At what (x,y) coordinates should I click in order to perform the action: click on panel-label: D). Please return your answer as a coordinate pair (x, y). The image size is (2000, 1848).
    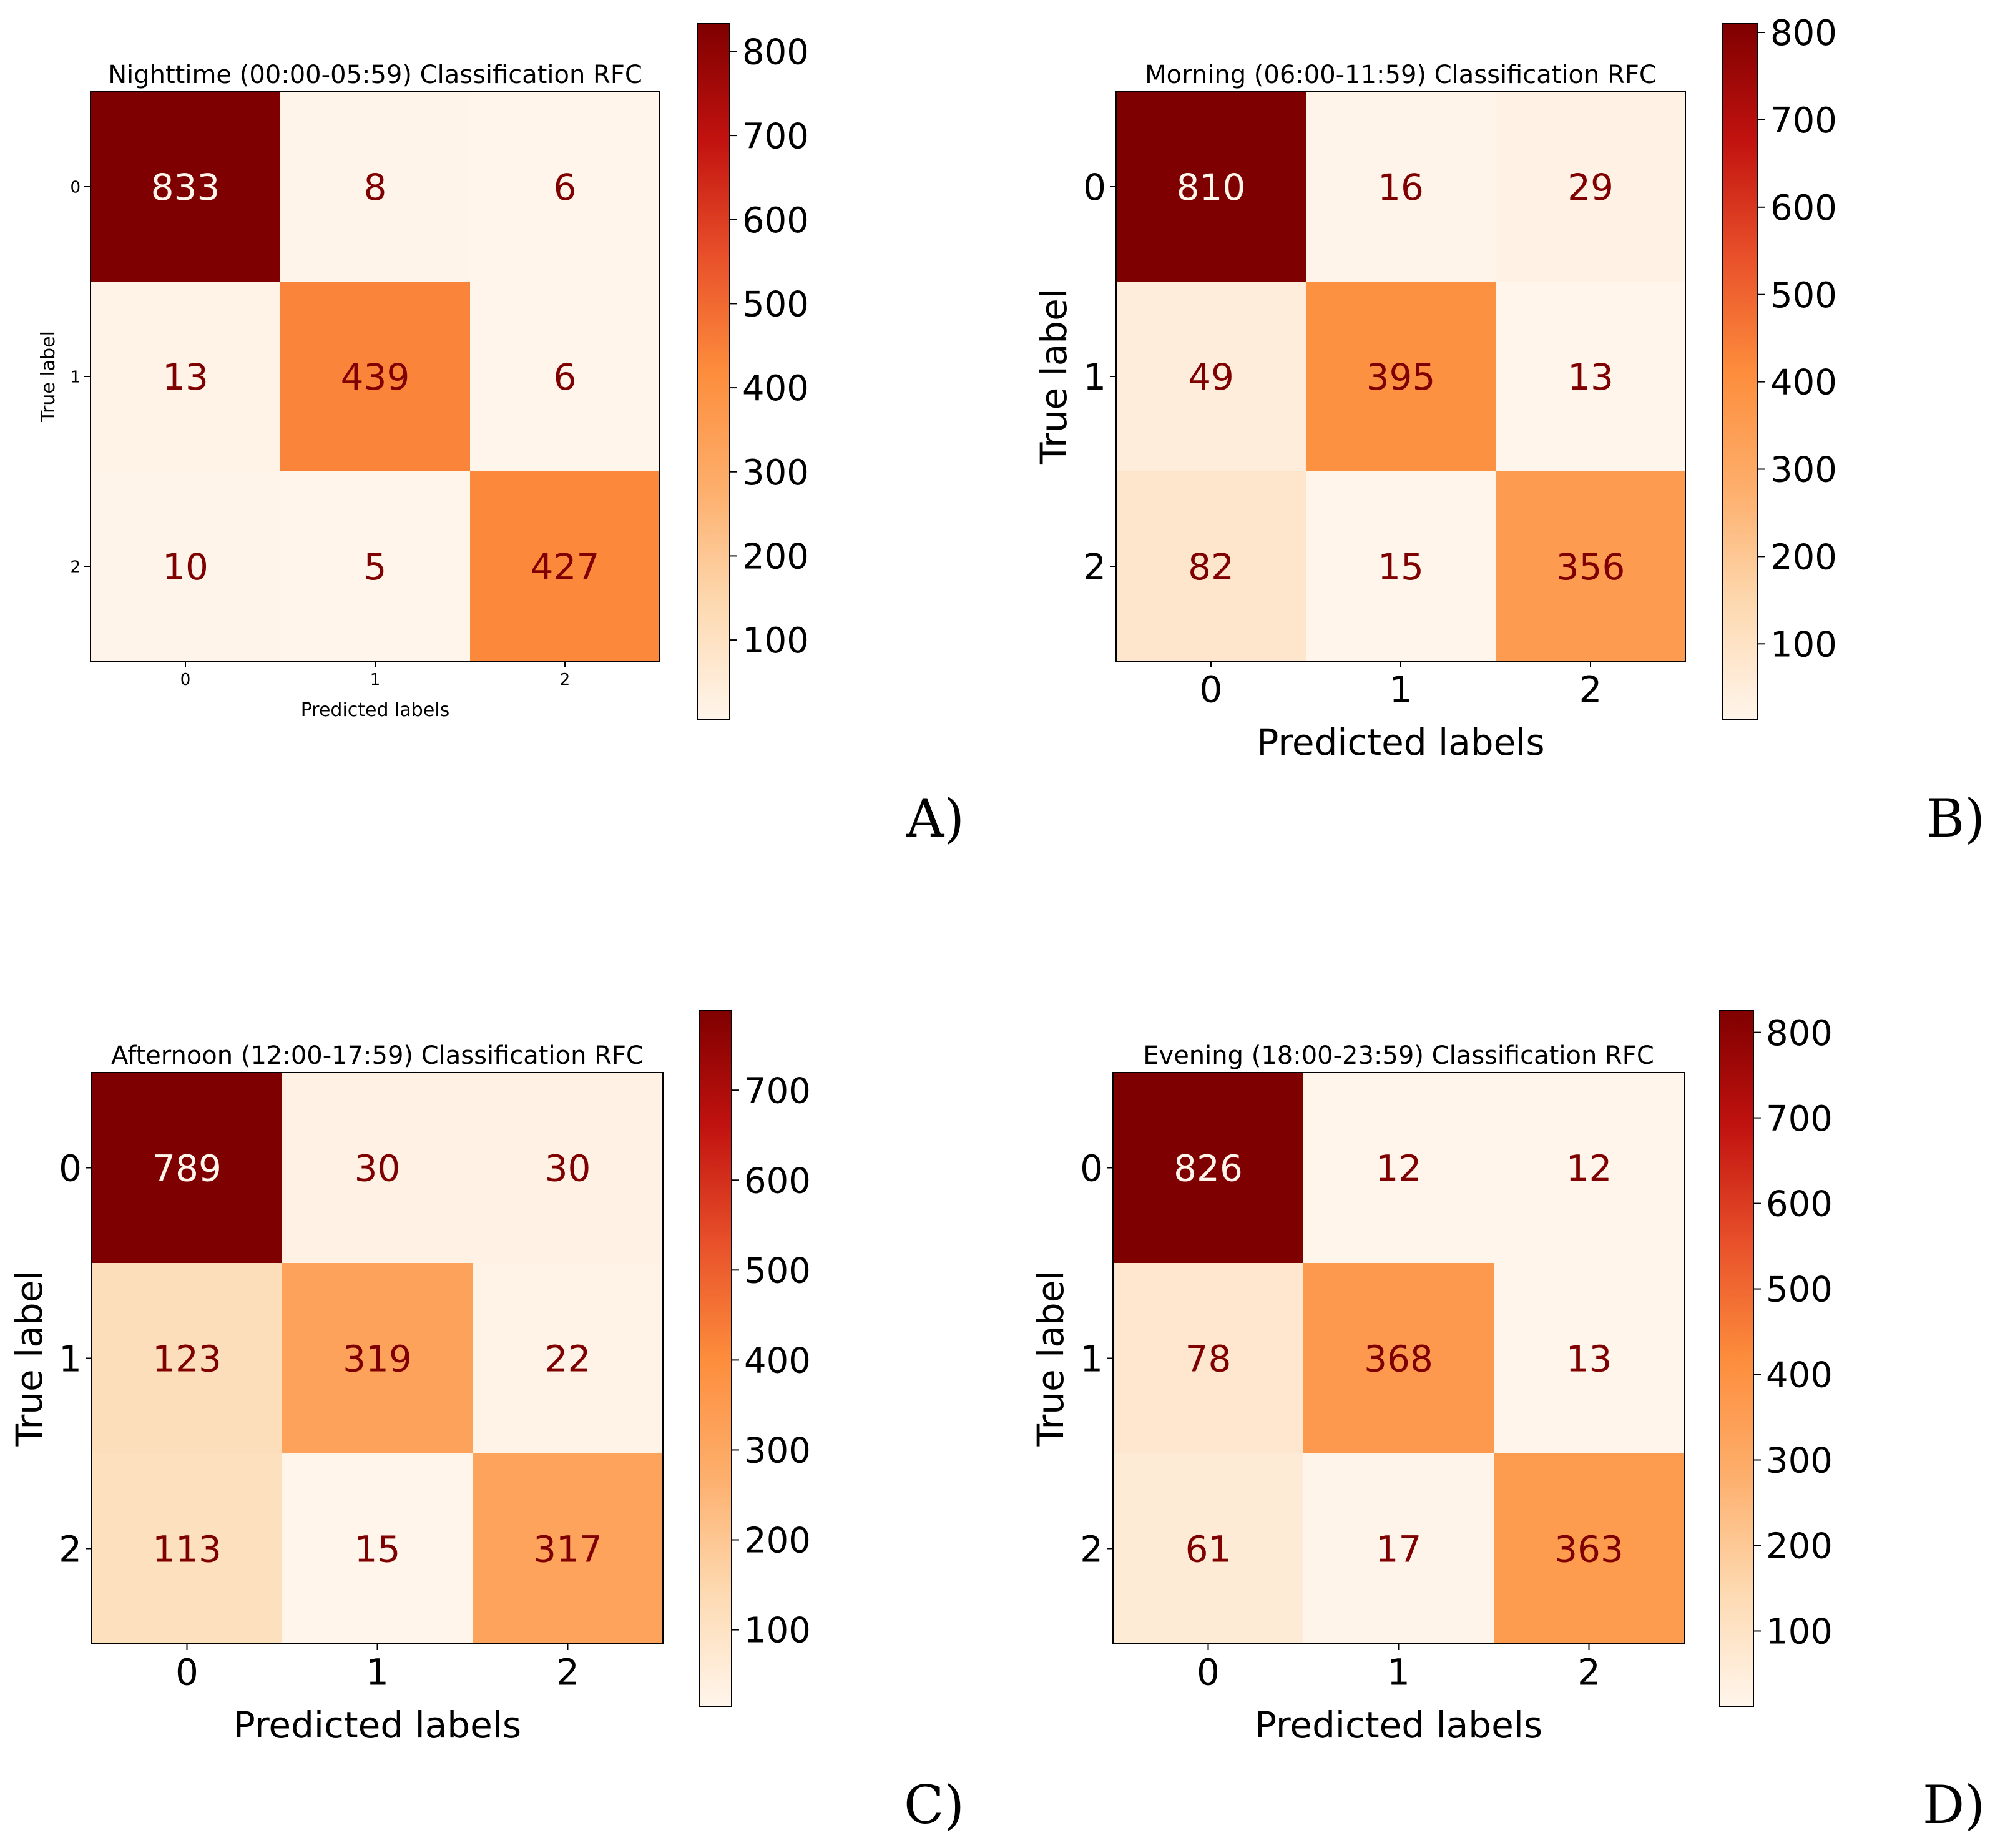
    Looking at the image, I should click on (1954, 1805).